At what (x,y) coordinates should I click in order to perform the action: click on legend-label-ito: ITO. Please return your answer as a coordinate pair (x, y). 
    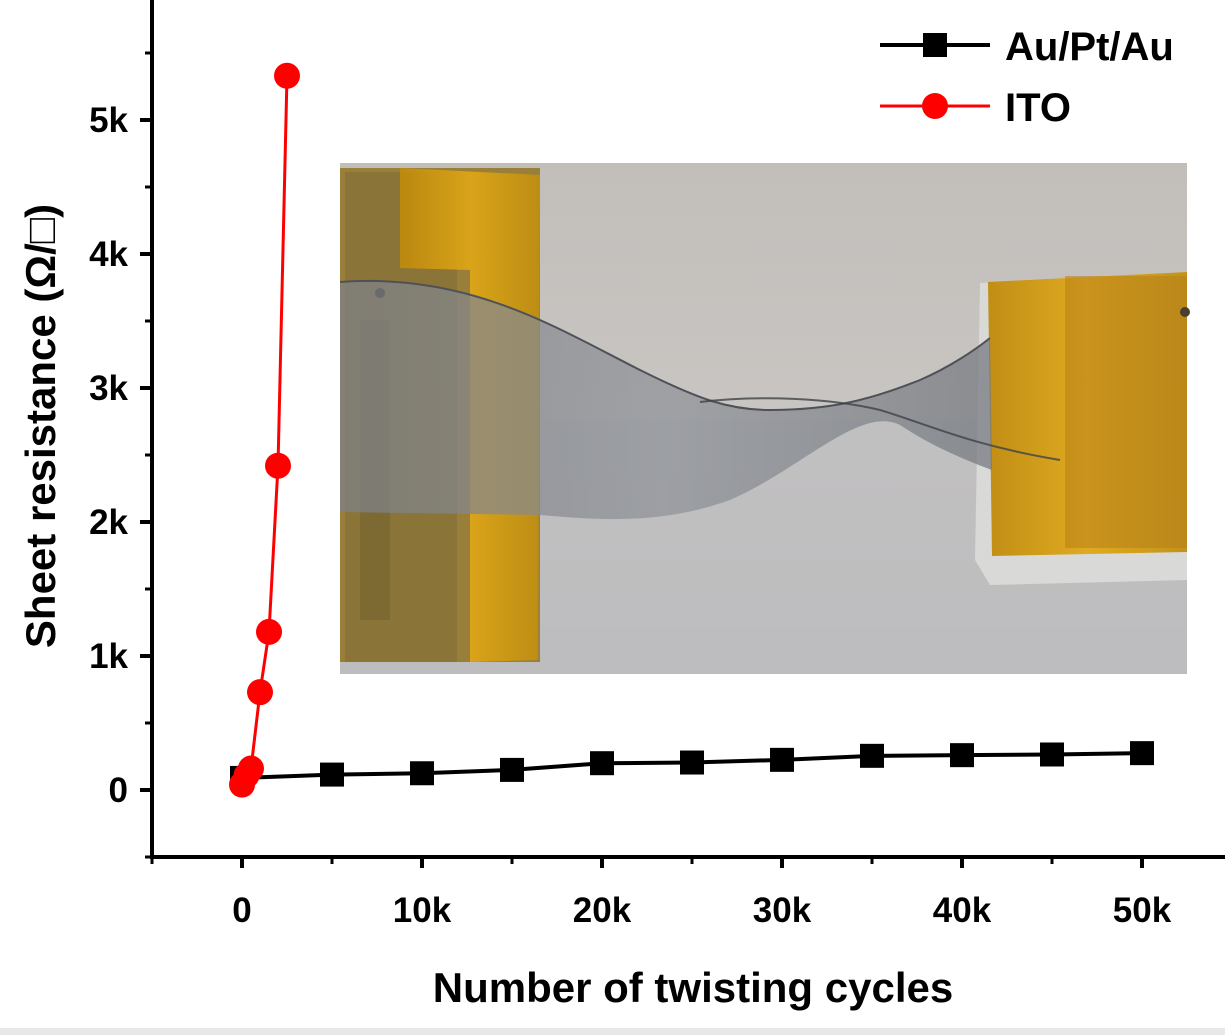
    Looking at the image, I should click on (1038, 108).